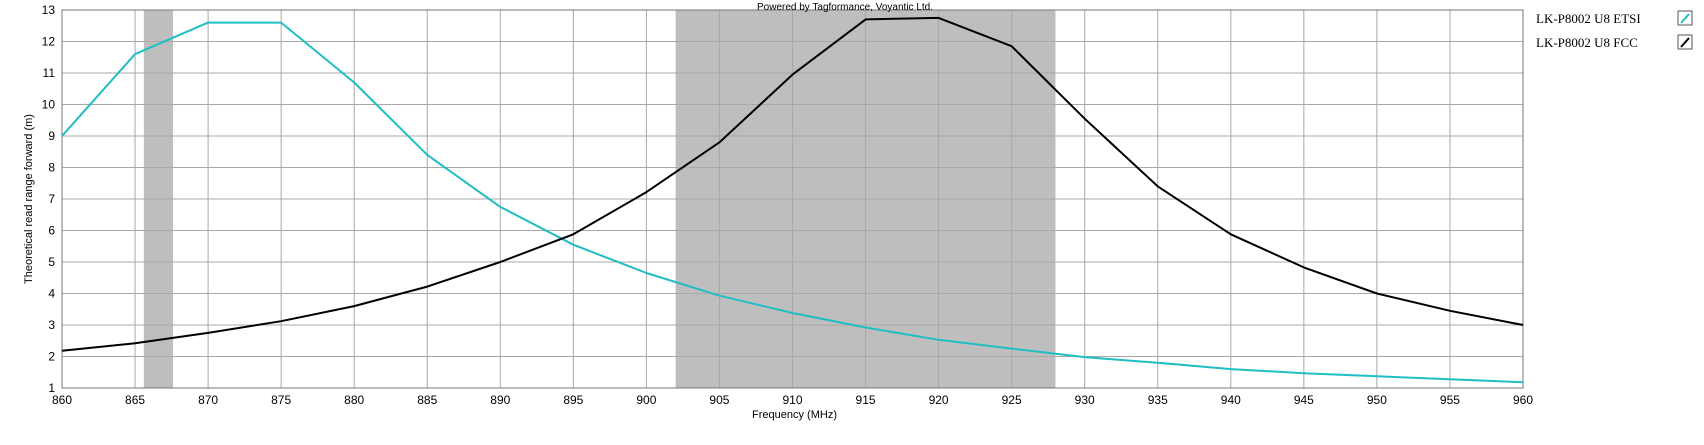 The height and width of the screenshot is (445, 1704). What do you see at coordinates (500, 400) in the screenshot?
I see `x-tick-label: 890` at bounding box center [500, 400].